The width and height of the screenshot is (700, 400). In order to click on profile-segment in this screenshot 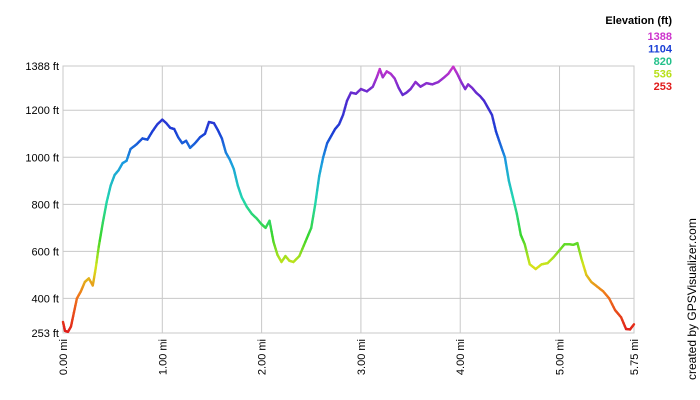, I will do `click(633, 325)`.